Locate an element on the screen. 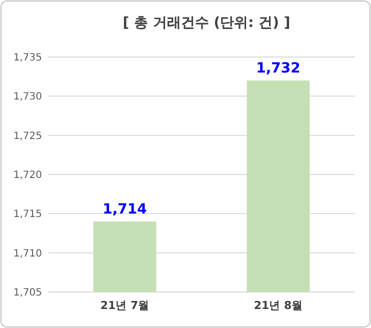 This screenshot has height=328, width=371. y-tick-label: 1,710 is located at coordinates (27, 254).